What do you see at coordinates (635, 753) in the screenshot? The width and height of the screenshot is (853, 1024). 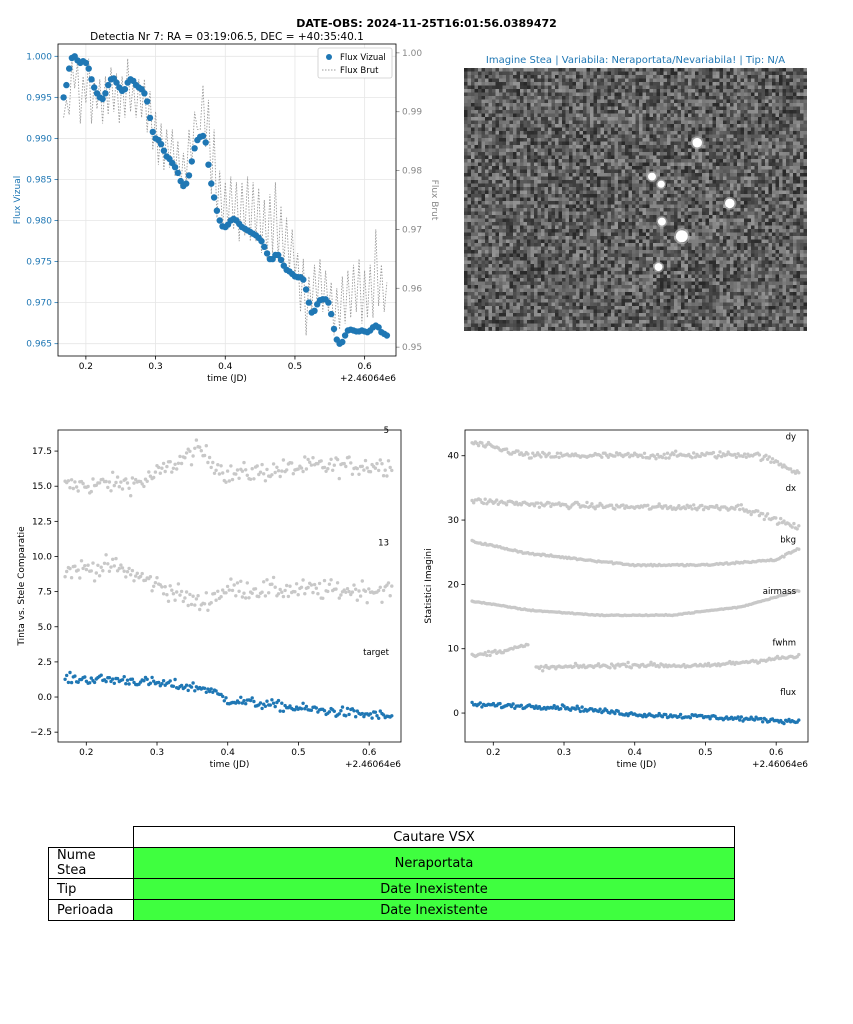 I see `x-tick-label: 0.4` at bounding box center [635, 753].